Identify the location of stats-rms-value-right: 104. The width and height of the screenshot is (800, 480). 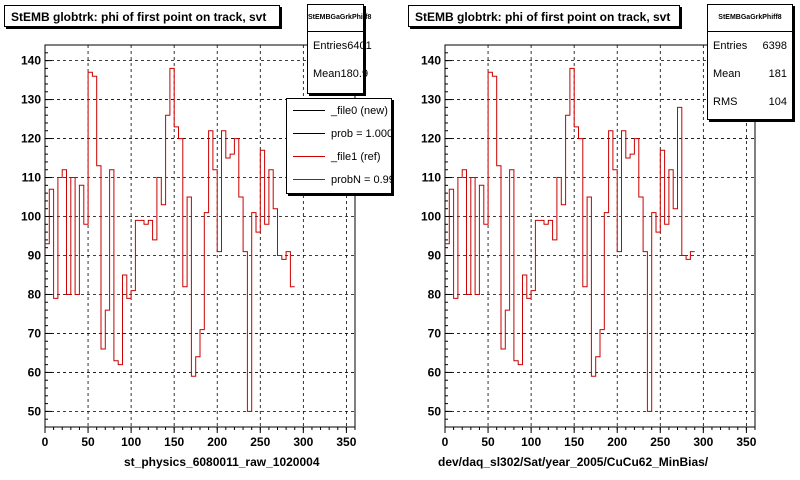
(777, 102).